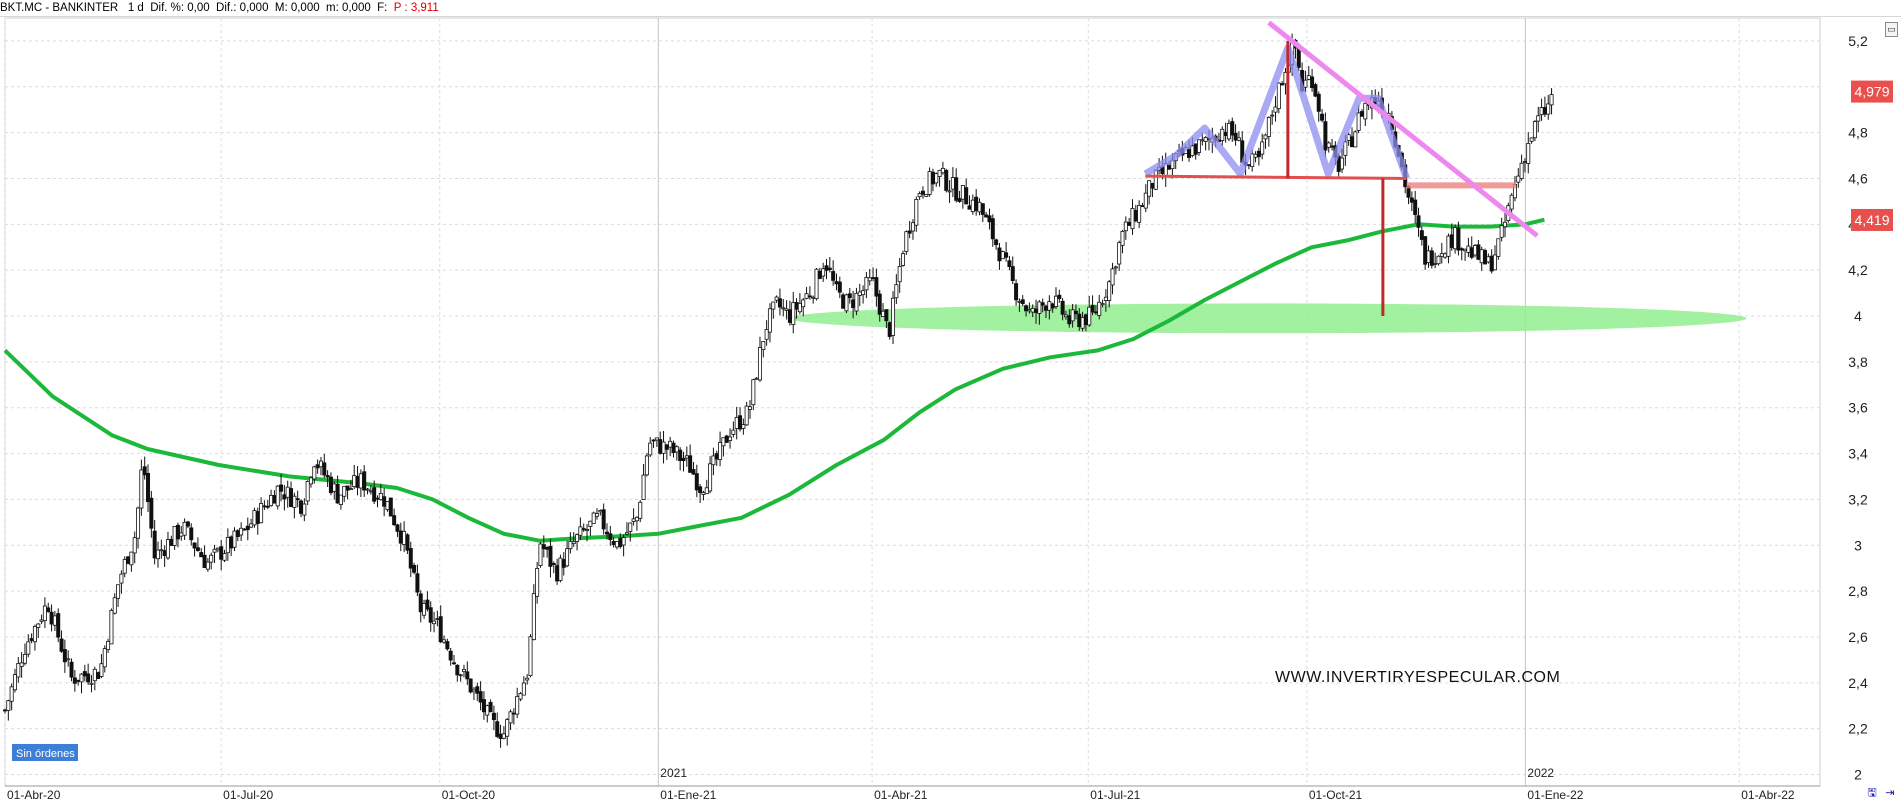 This screenshot has width=1901, height=801. I want to click on save-icon: 🖫, so click(1872, 792).